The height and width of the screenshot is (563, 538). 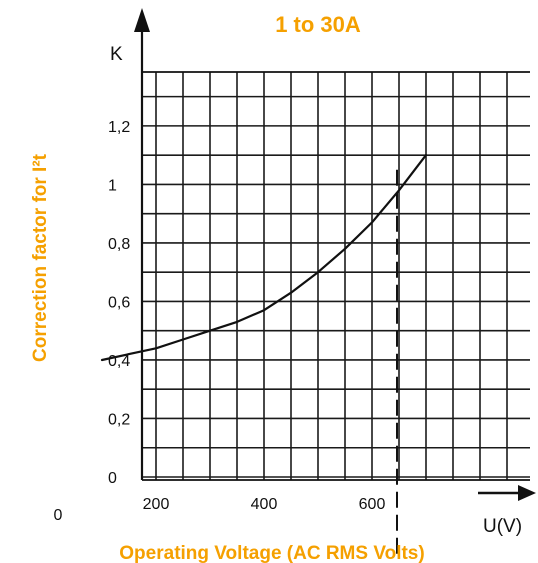 I want to click on y-tick-label: 1,2, so click(x=119, y=127).